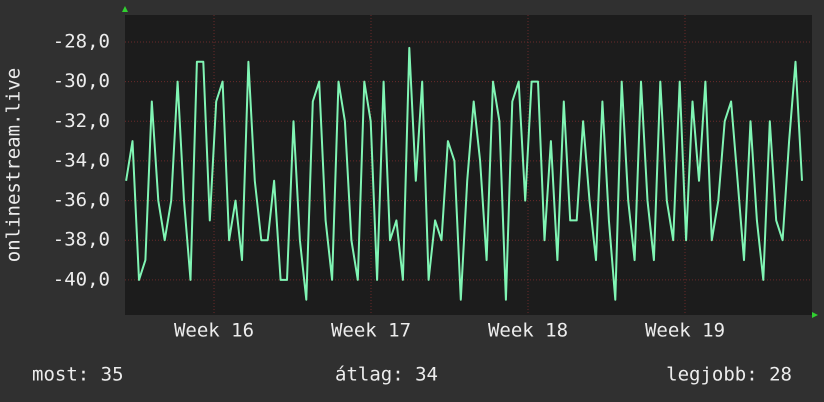 Image resolution: width=824 pixels, height=402 pixels. What do you see at coordinates (81, 279) in the screenshot?
I see `y-tick-label: -40,0` at bounding box center [81, 279].